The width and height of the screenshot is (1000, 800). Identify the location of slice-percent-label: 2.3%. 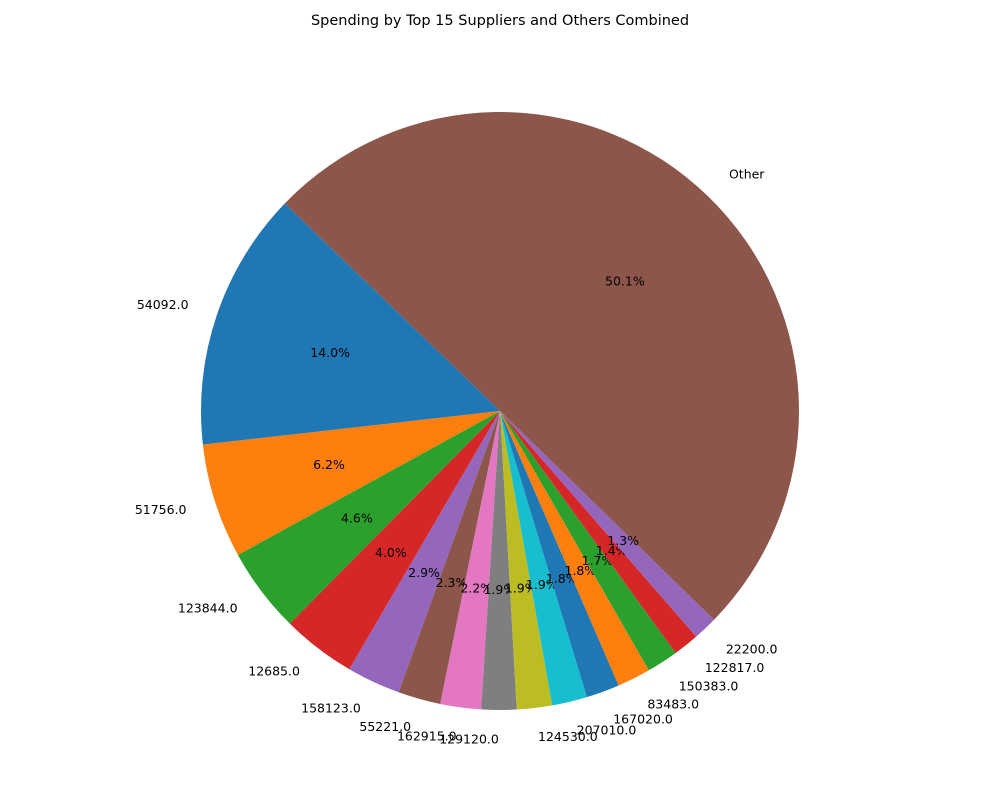
(452, 582).